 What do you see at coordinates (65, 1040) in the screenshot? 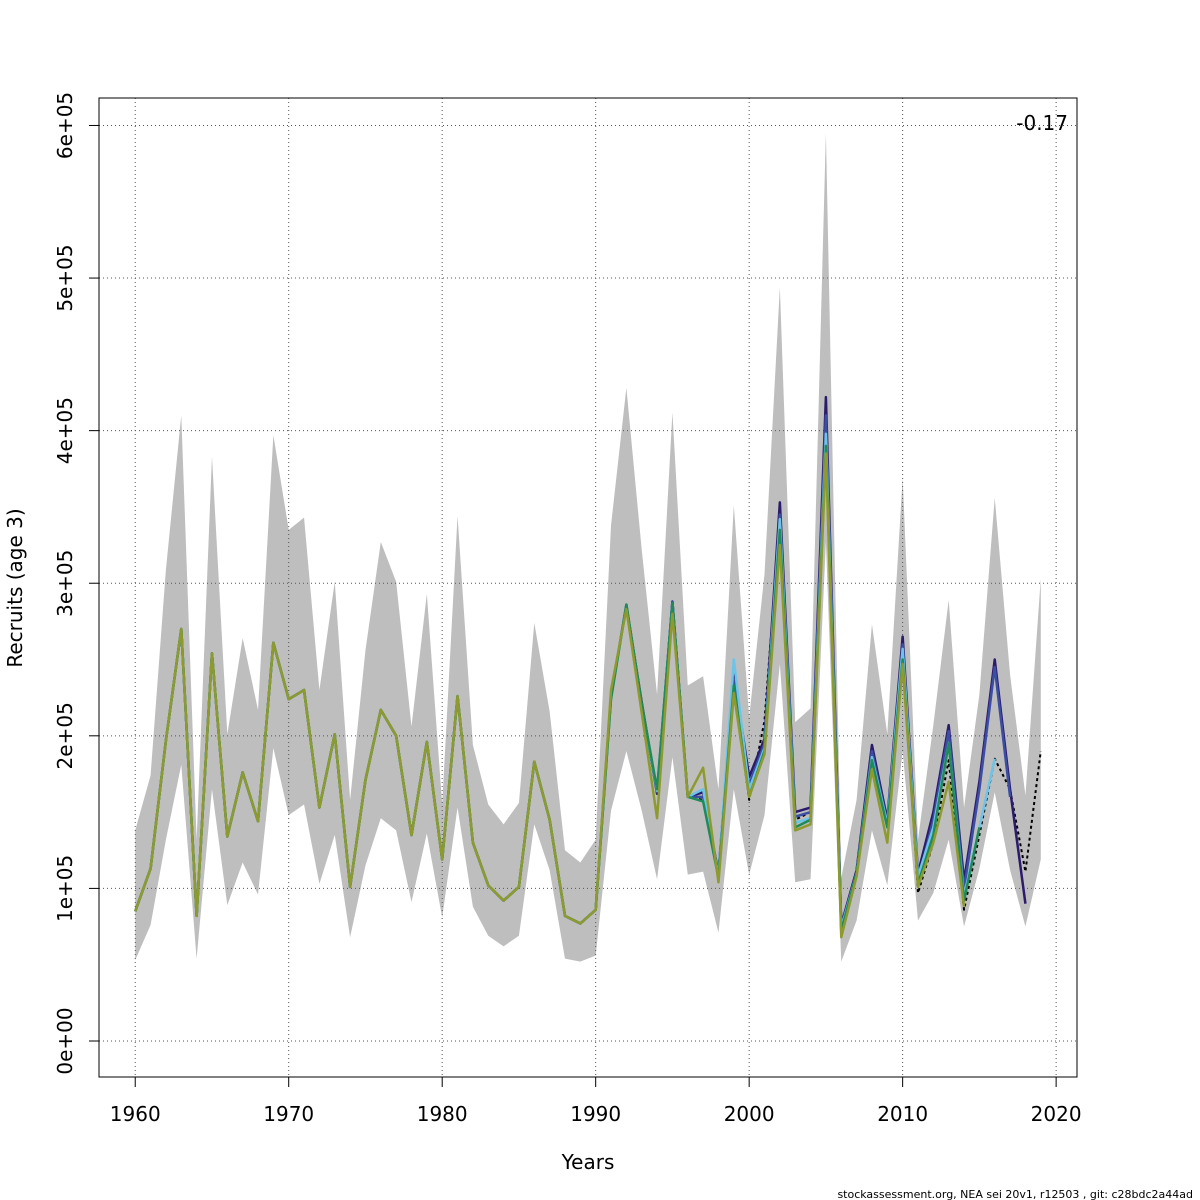
I see `y-tick-label: 0e+00` at bounding box center [65, 1040].